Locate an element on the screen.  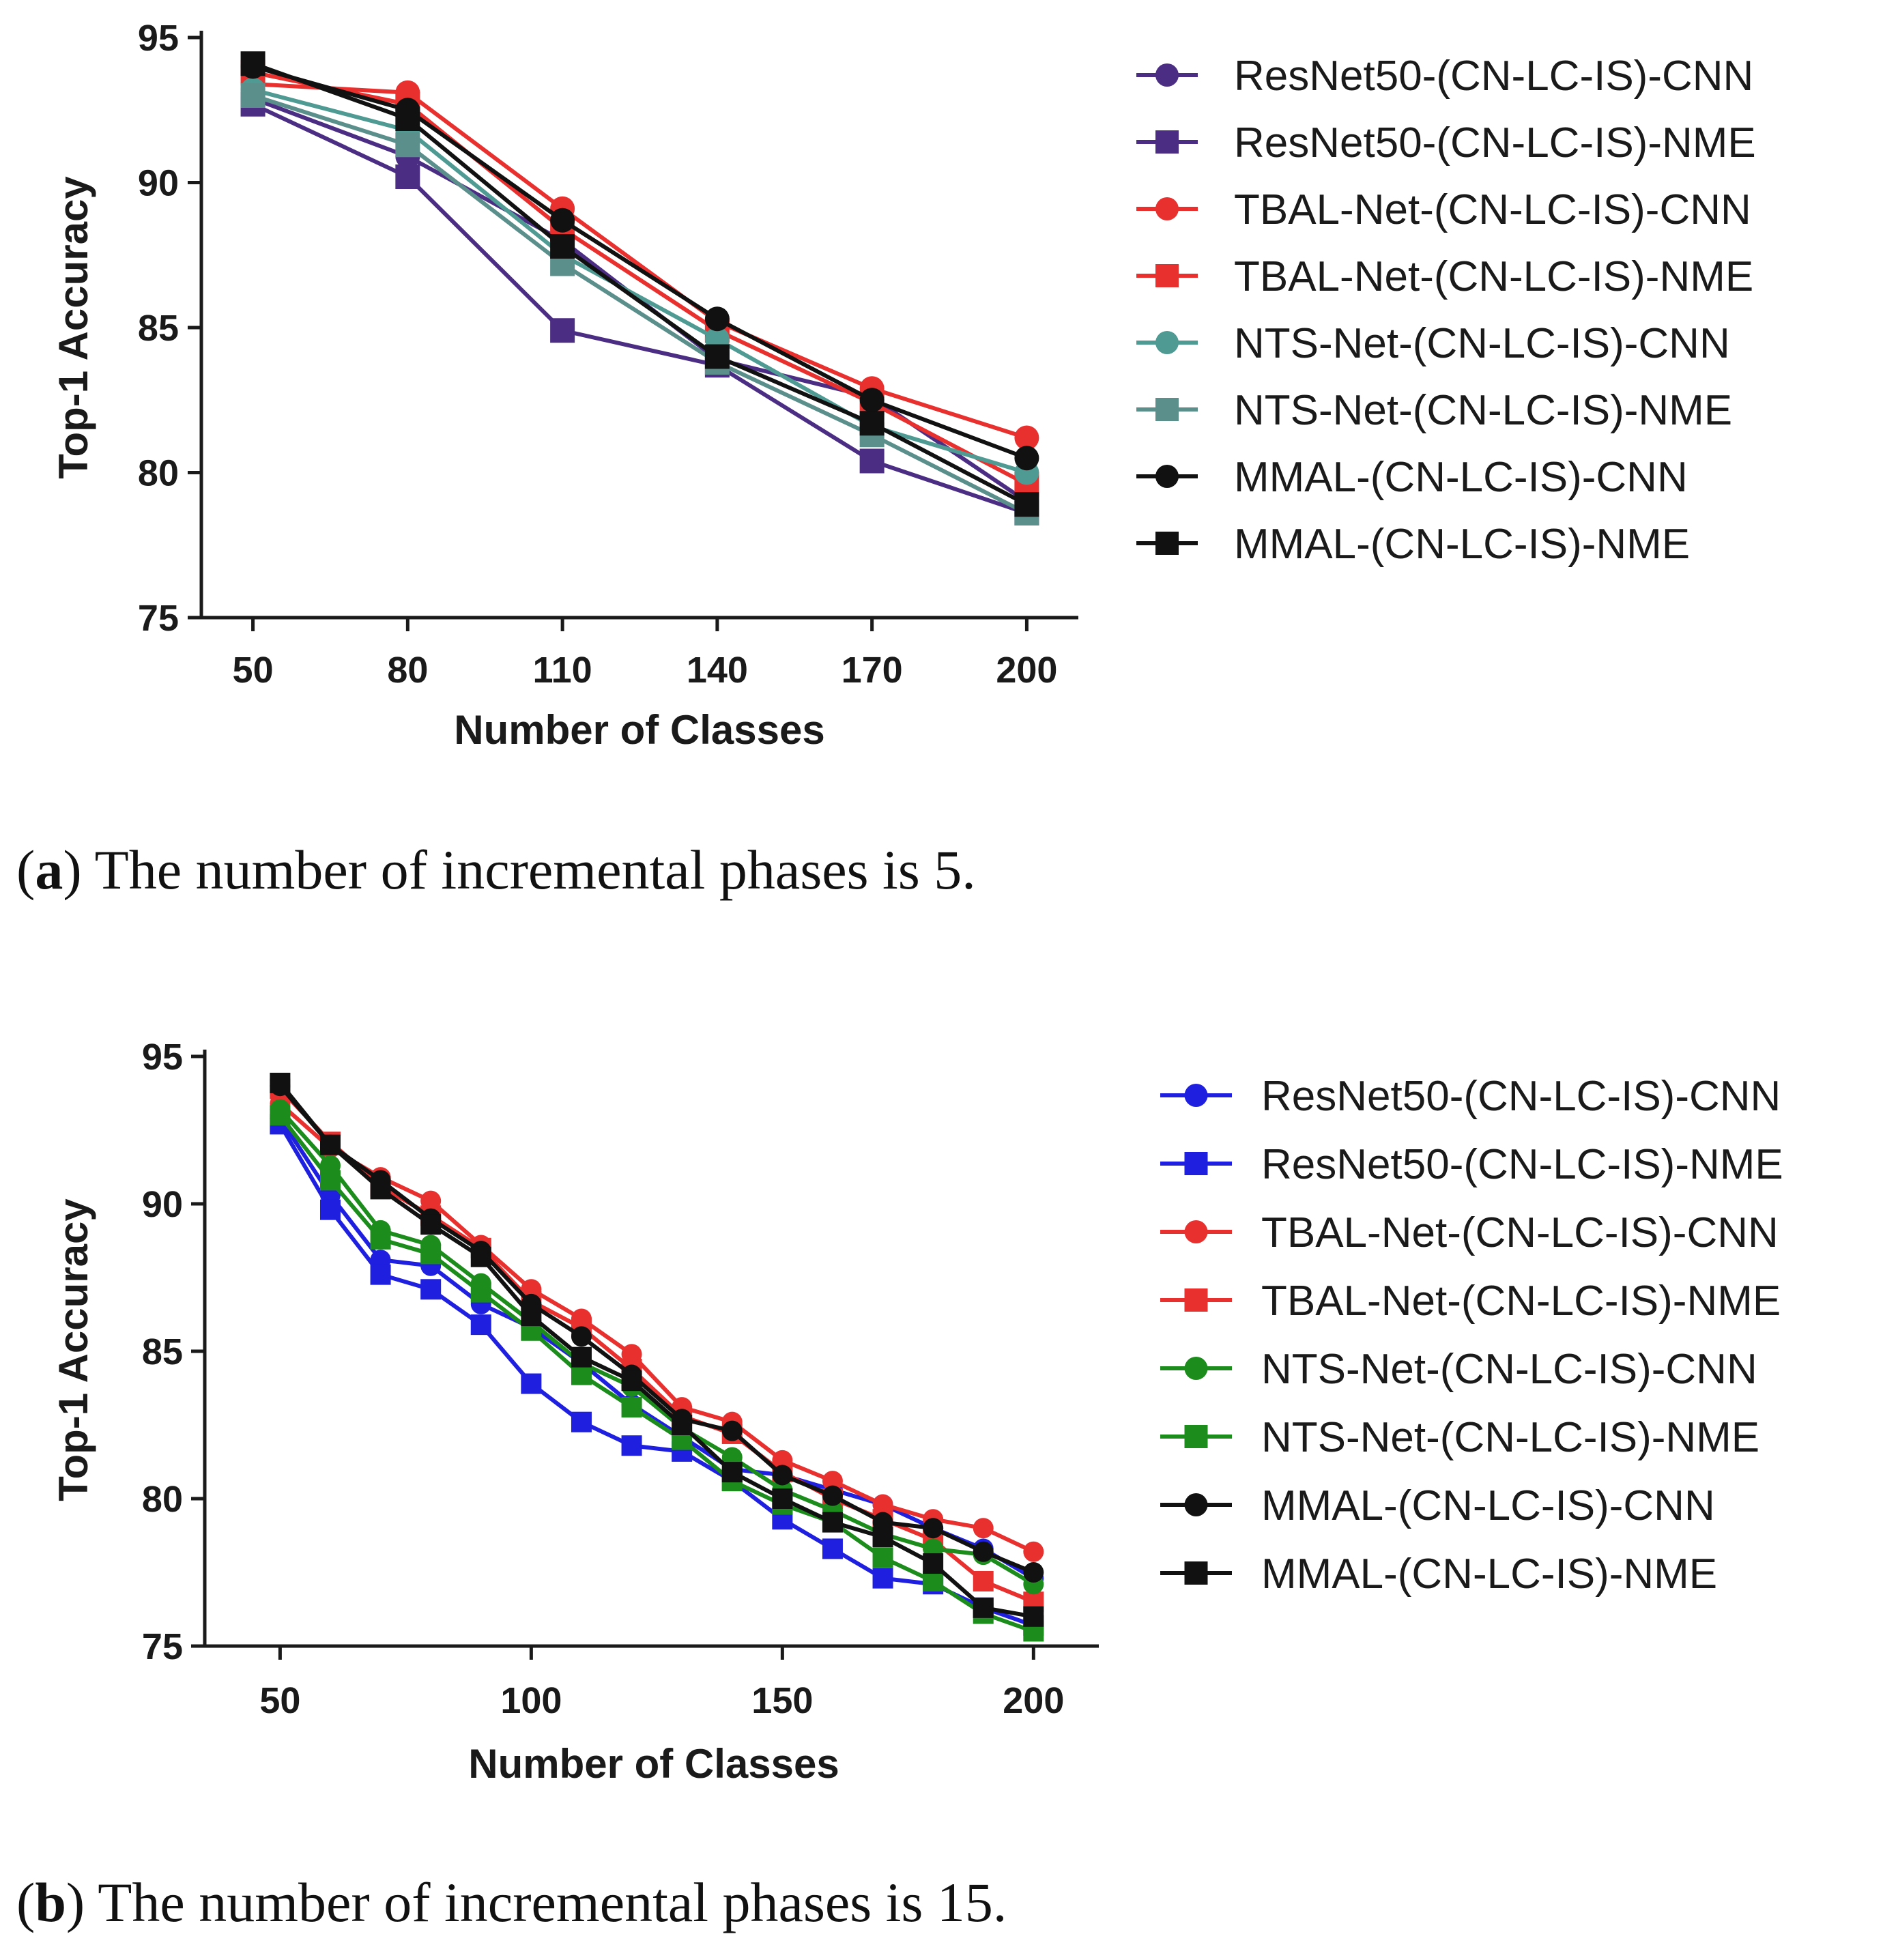
legend-label: NTS-Net-(CN-LC-IS)-NME is located at coordinates (1510, 1437).